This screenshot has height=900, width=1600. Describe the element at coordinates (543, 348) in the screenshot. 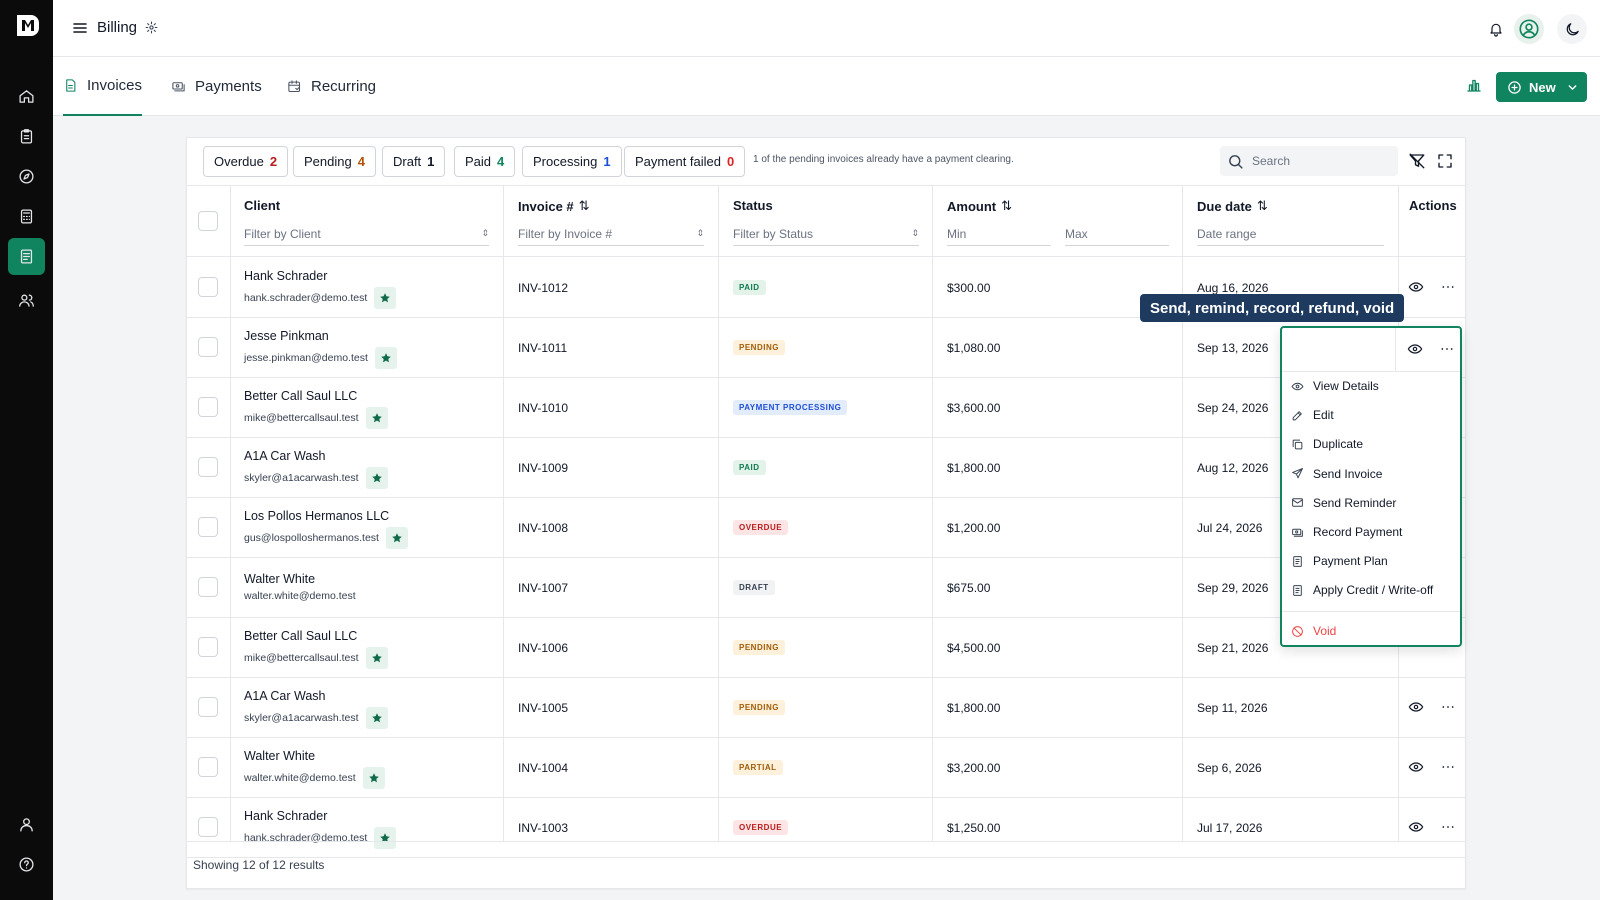

I see `invoice-number: INV-1011` at that location.